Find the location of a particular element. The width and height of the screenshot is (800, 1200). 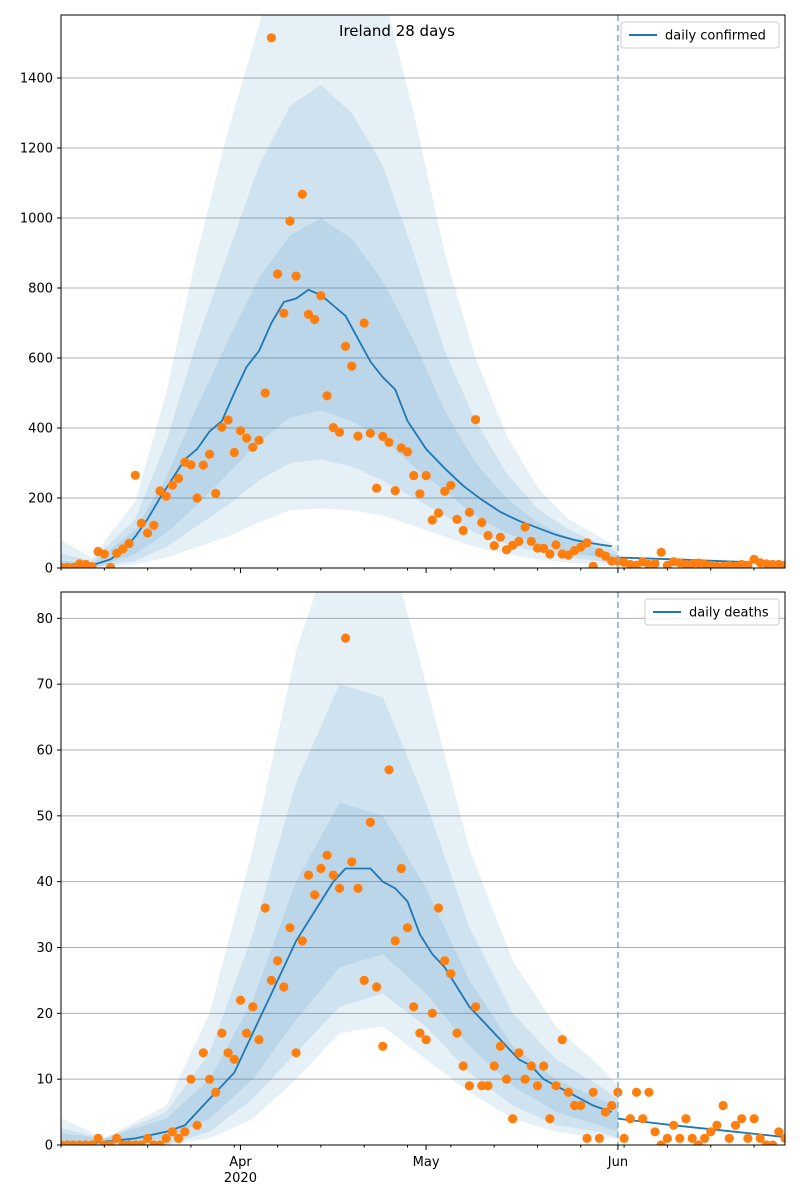

y-tick-label: 10 is located at coordinates (44, 1080).